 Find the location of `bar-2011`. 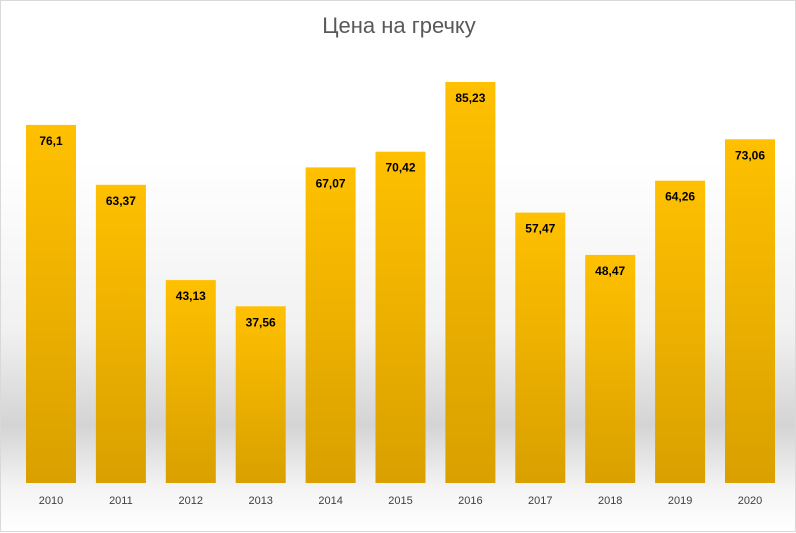

bar-2011 is located at coordinates (120, 334).